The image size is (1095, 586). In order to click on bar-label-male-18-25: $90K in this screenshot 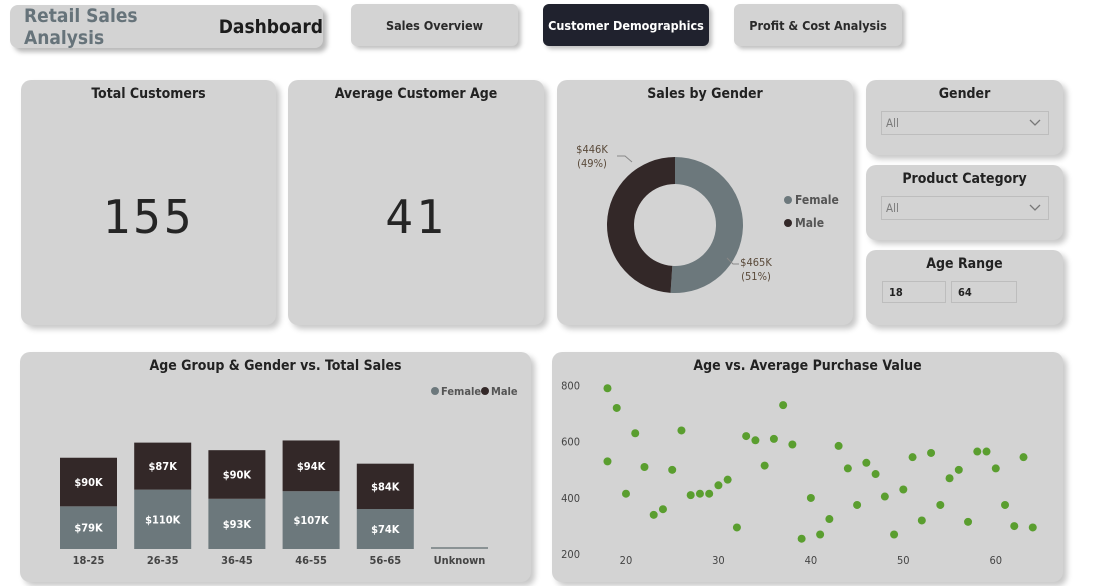, I will do `click(88, 482)`.